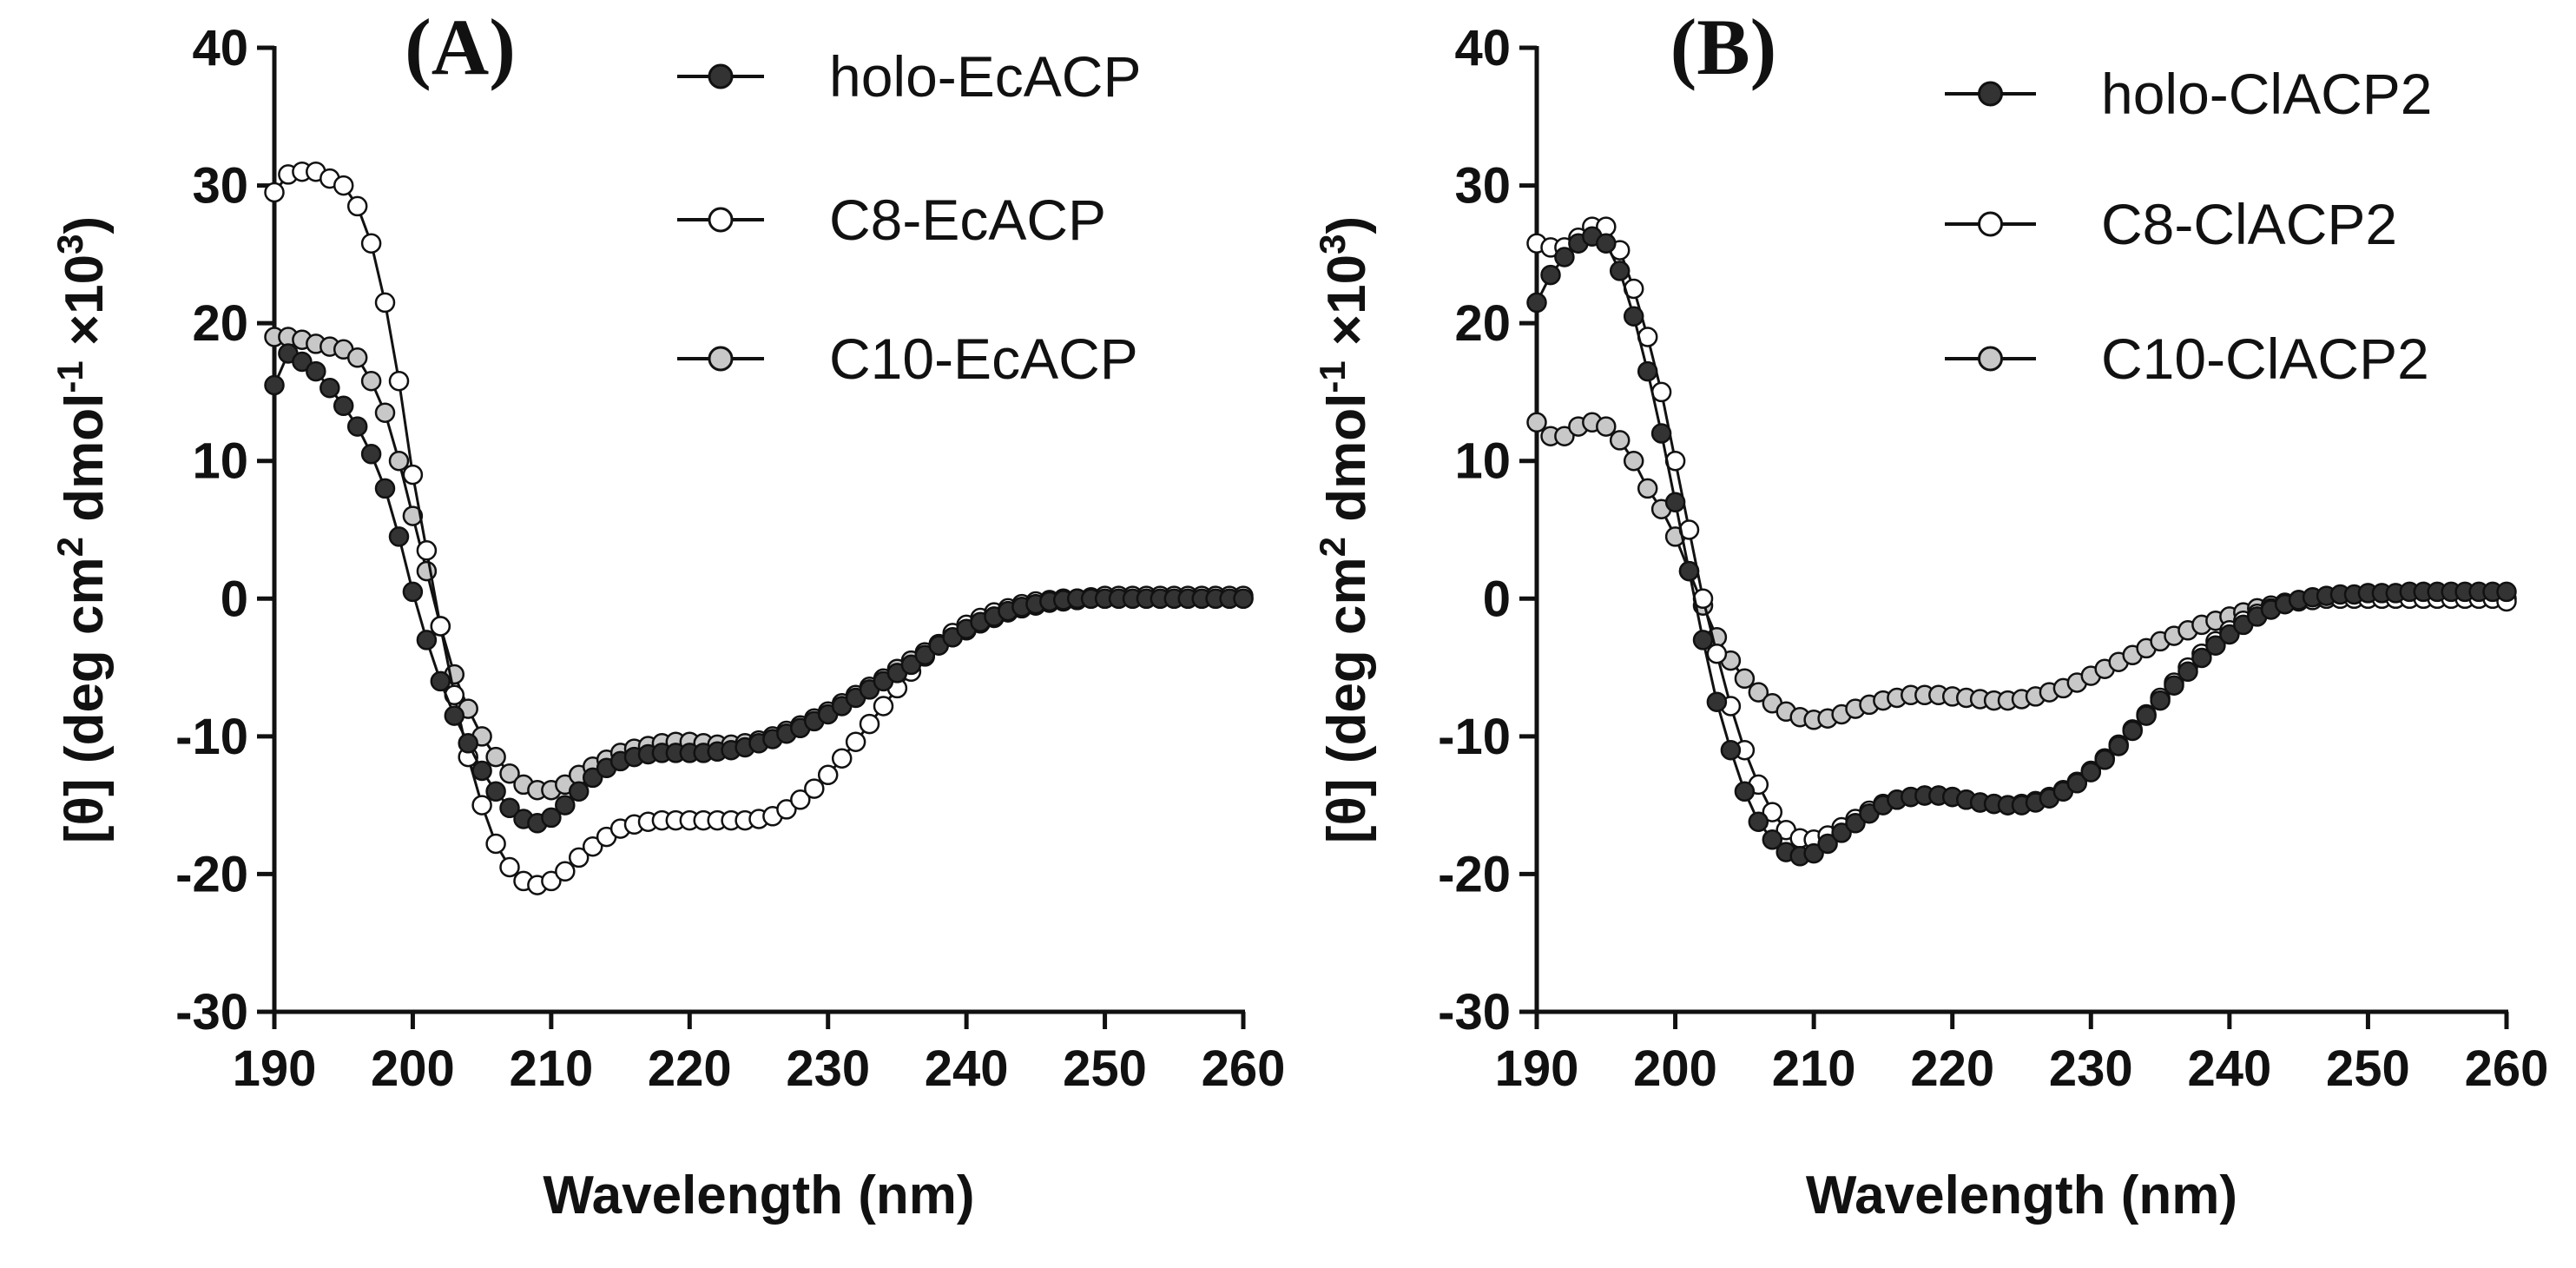 The height and width of the screenshot is (1268, 2576). What do you see at coordinates (967, 1068) in the screenshot?
I see `x-tick-label: 240` at bounding box center [967, 1068].